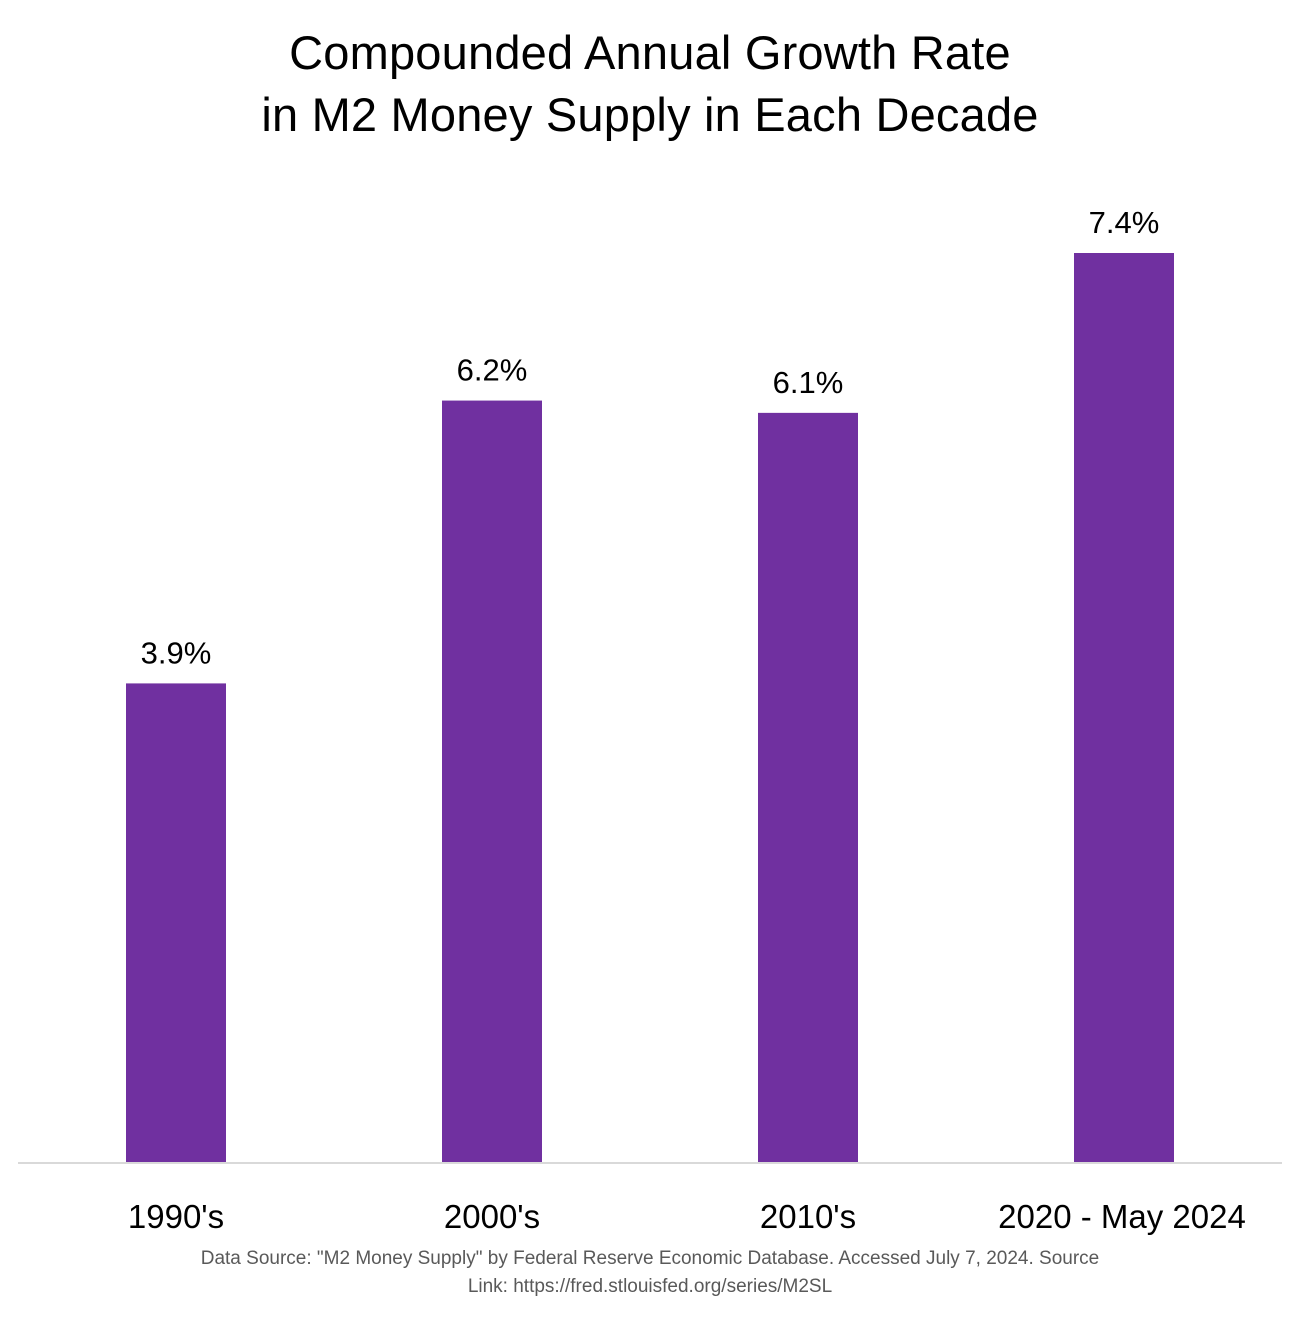  What do you see at coordinates (1124, 222) in the screenshot?
I see `data-label-4: 7.4%` at bounding box center [1124, 222].